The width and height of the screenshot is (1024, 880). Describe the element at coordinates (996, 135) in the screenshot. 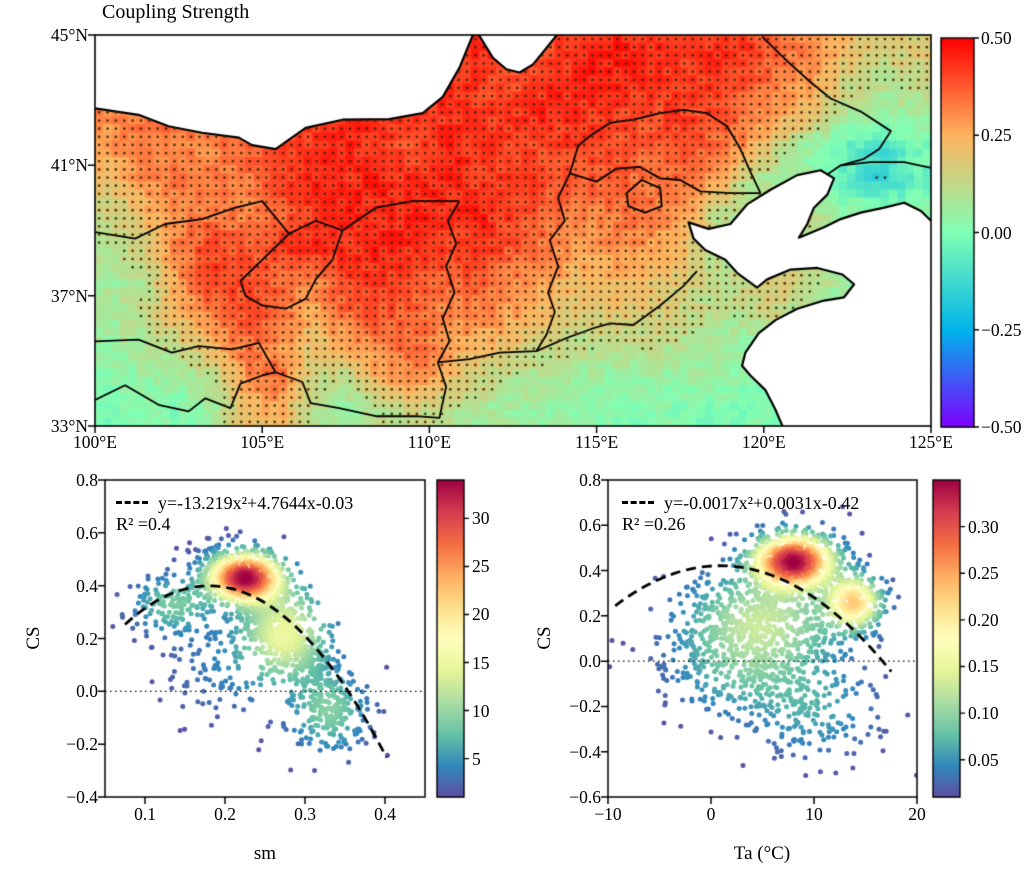

I see `map-colorbar-tick-label: 0.25` at that location.